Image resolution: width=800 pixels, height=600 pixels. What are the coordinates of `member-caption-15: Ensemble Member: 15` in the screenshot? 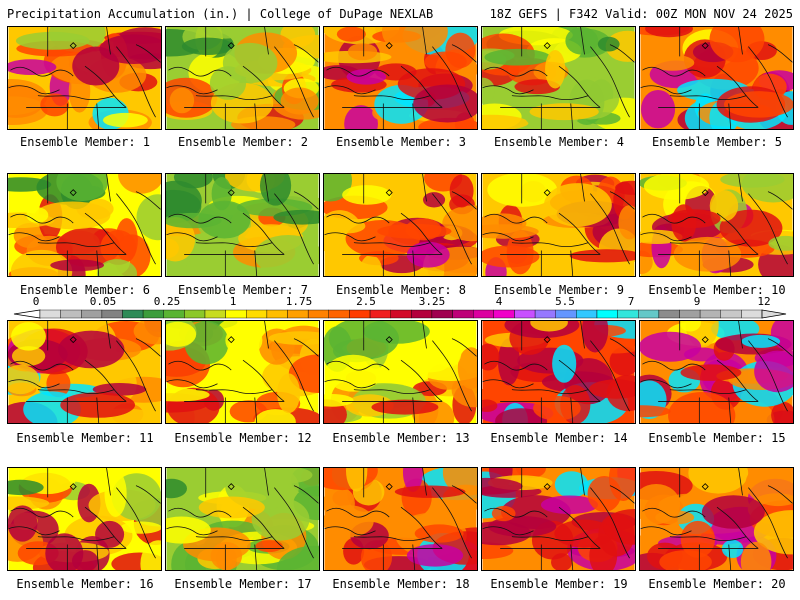 It's located at (717, 438).